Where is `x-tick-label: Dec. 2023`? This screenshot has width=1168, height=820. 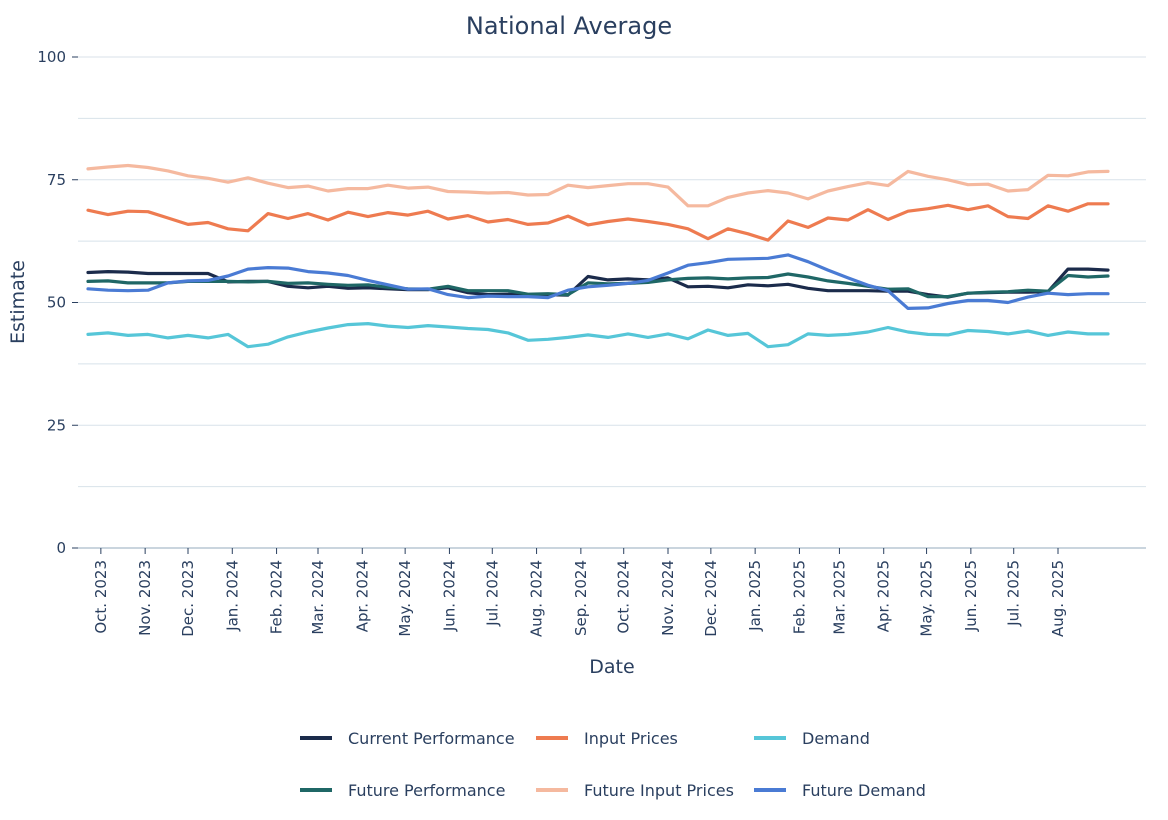 x-tick-label: Dec. 2023 is located at coordinates (188, 598).